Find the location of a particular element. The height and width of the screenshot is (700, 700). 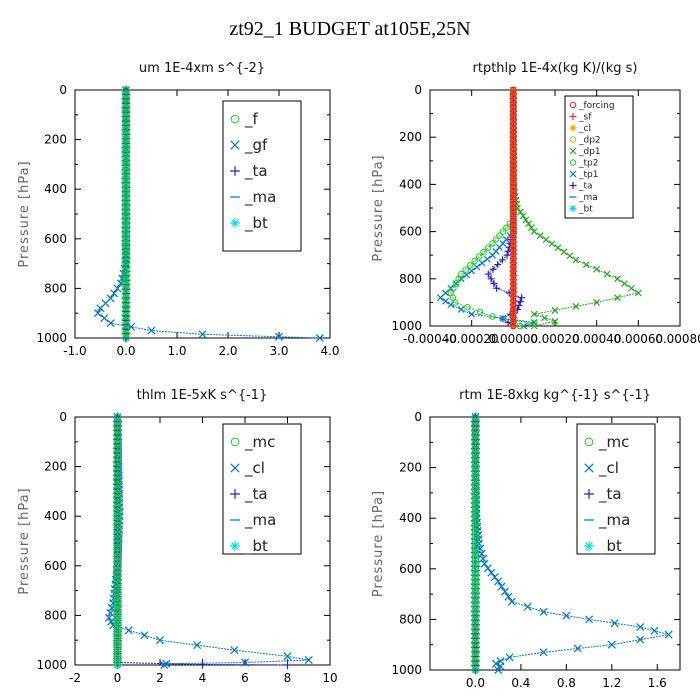

x-tick-label: 8 is located at coordinates (288, 678).